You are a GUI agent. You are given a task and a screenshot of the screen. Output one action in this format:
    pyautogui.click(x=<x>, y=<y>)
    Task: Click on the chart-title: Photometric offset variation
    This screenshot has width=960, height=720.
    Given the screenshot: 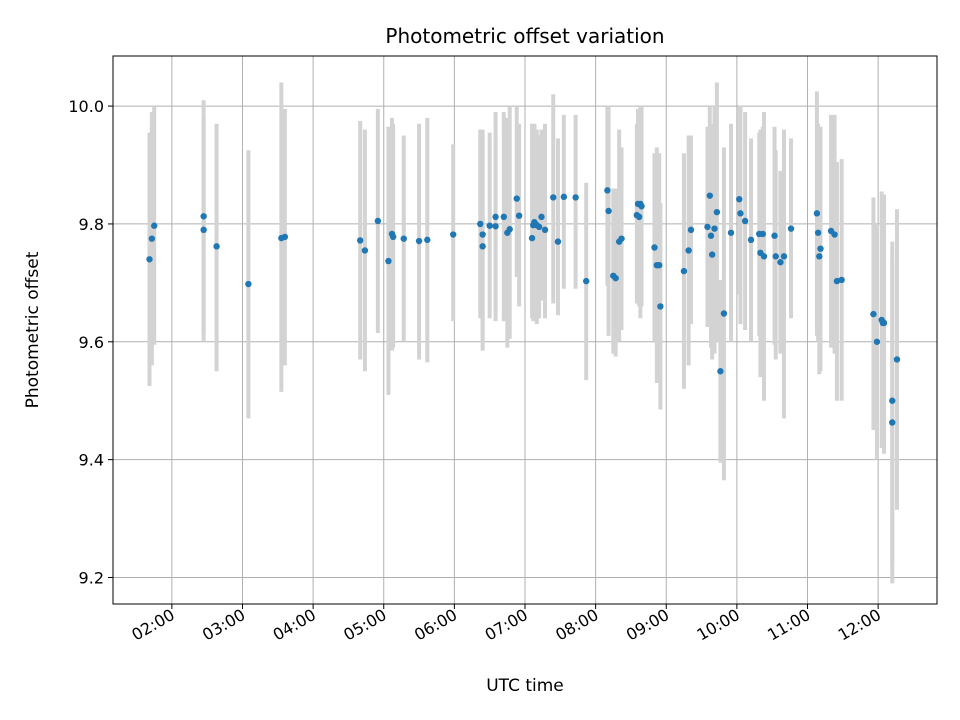 What is the action you would take?
    pyautogui.click(x=524, y=36)
    